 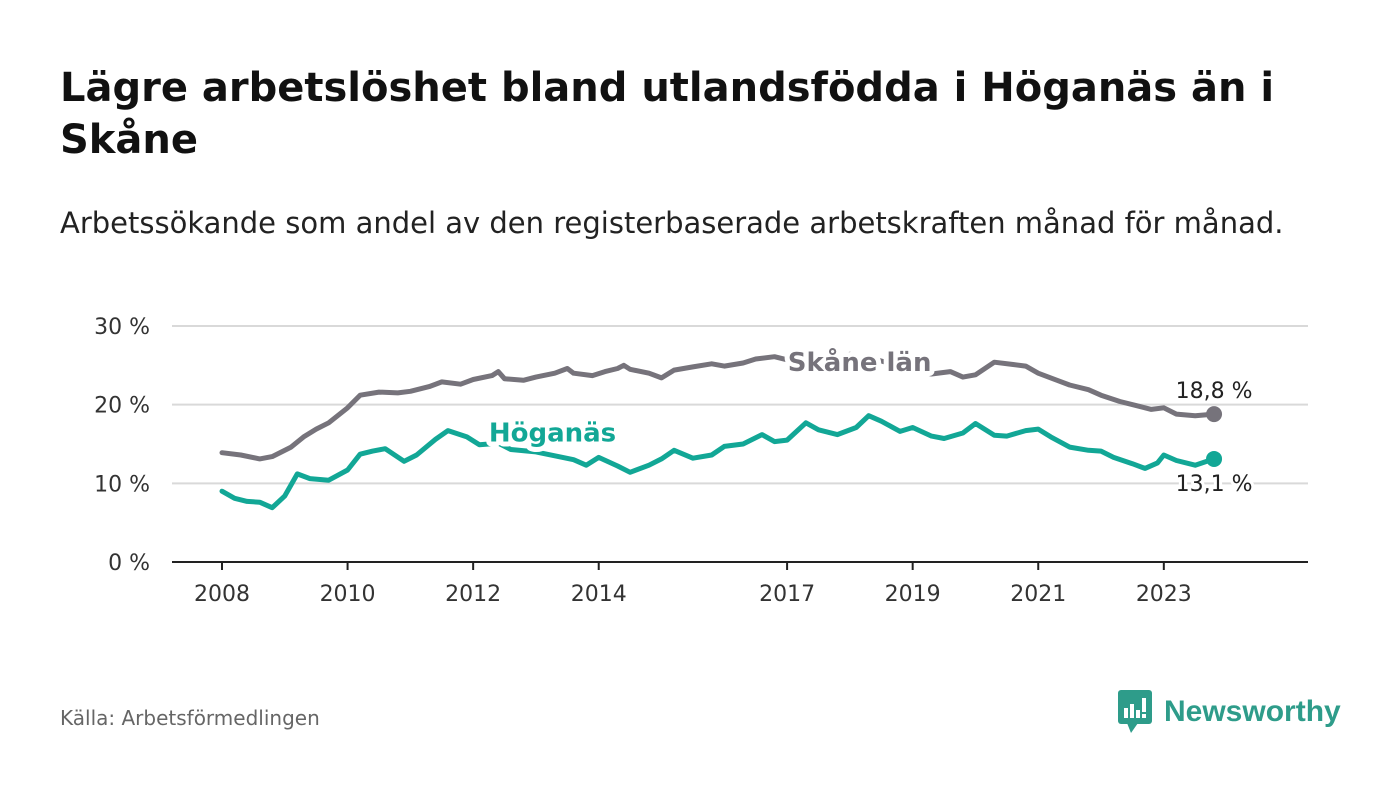 What do you see at coordinates (473, 594) in the screenshot?
I see `x-tick-label: 2012` at bounding box center [473, 594].